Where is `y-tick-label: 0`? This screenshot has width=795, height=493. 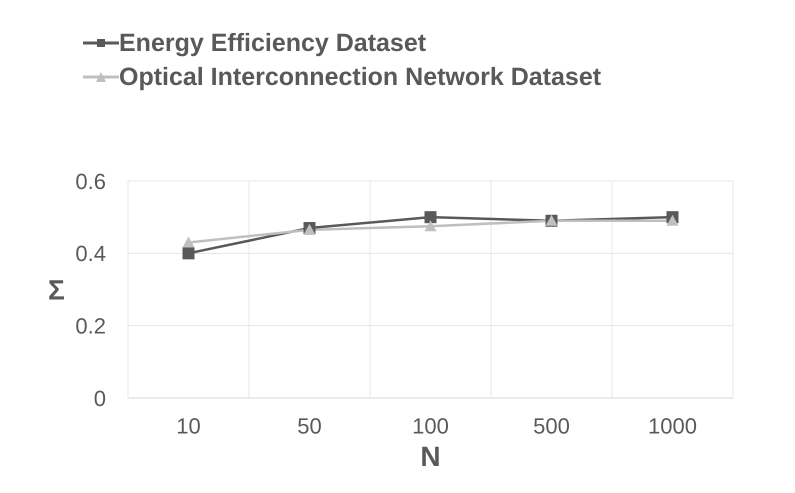 y-tick-label: 0 is located at coordinates (100, 398).